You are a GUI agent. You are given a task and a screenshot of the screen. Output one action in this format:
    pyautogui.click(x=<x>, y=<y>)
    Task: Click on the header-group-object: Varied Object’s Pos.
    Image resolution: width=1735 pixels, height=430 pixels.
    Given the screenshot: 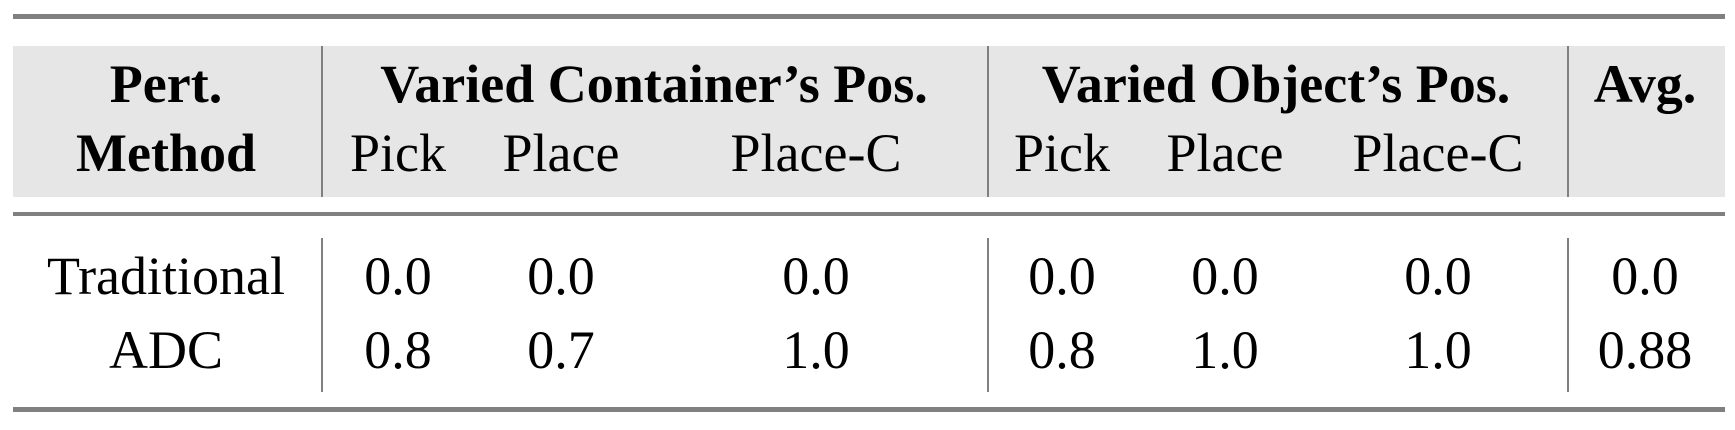 What is the action you would take?
    pyautogui.click(x=1276, y=84)
    